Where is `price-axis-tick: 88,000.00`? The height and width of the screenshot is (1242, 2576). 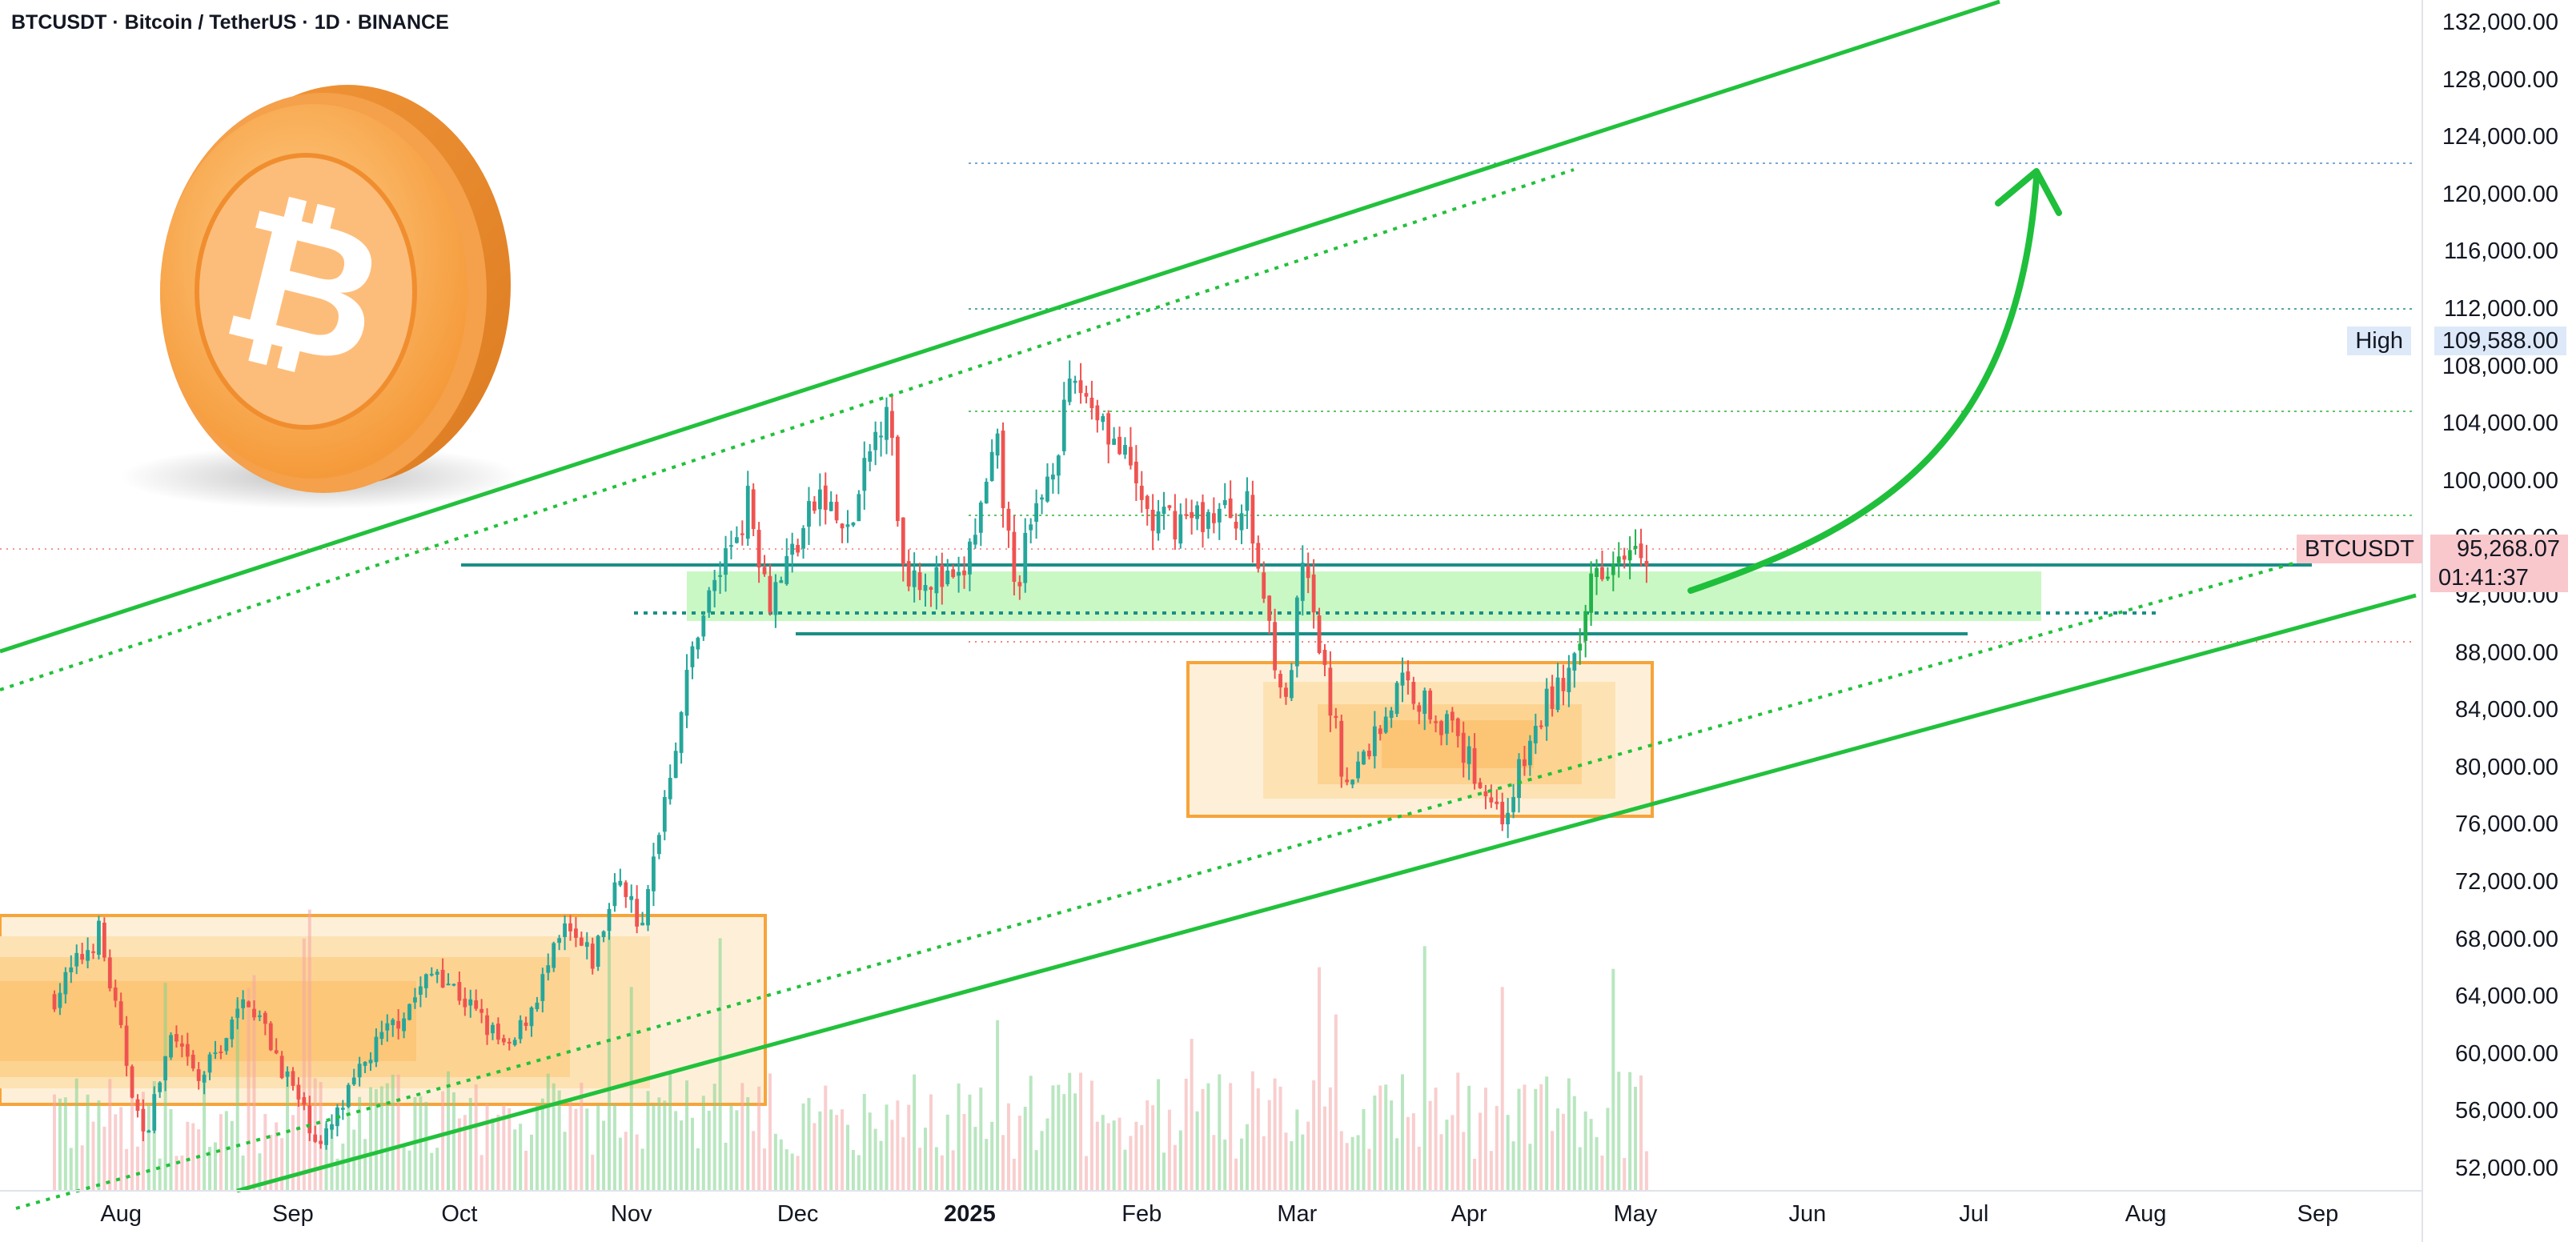
price-axis-tick: 88,000.00 is located at coordinates (2506, 653).